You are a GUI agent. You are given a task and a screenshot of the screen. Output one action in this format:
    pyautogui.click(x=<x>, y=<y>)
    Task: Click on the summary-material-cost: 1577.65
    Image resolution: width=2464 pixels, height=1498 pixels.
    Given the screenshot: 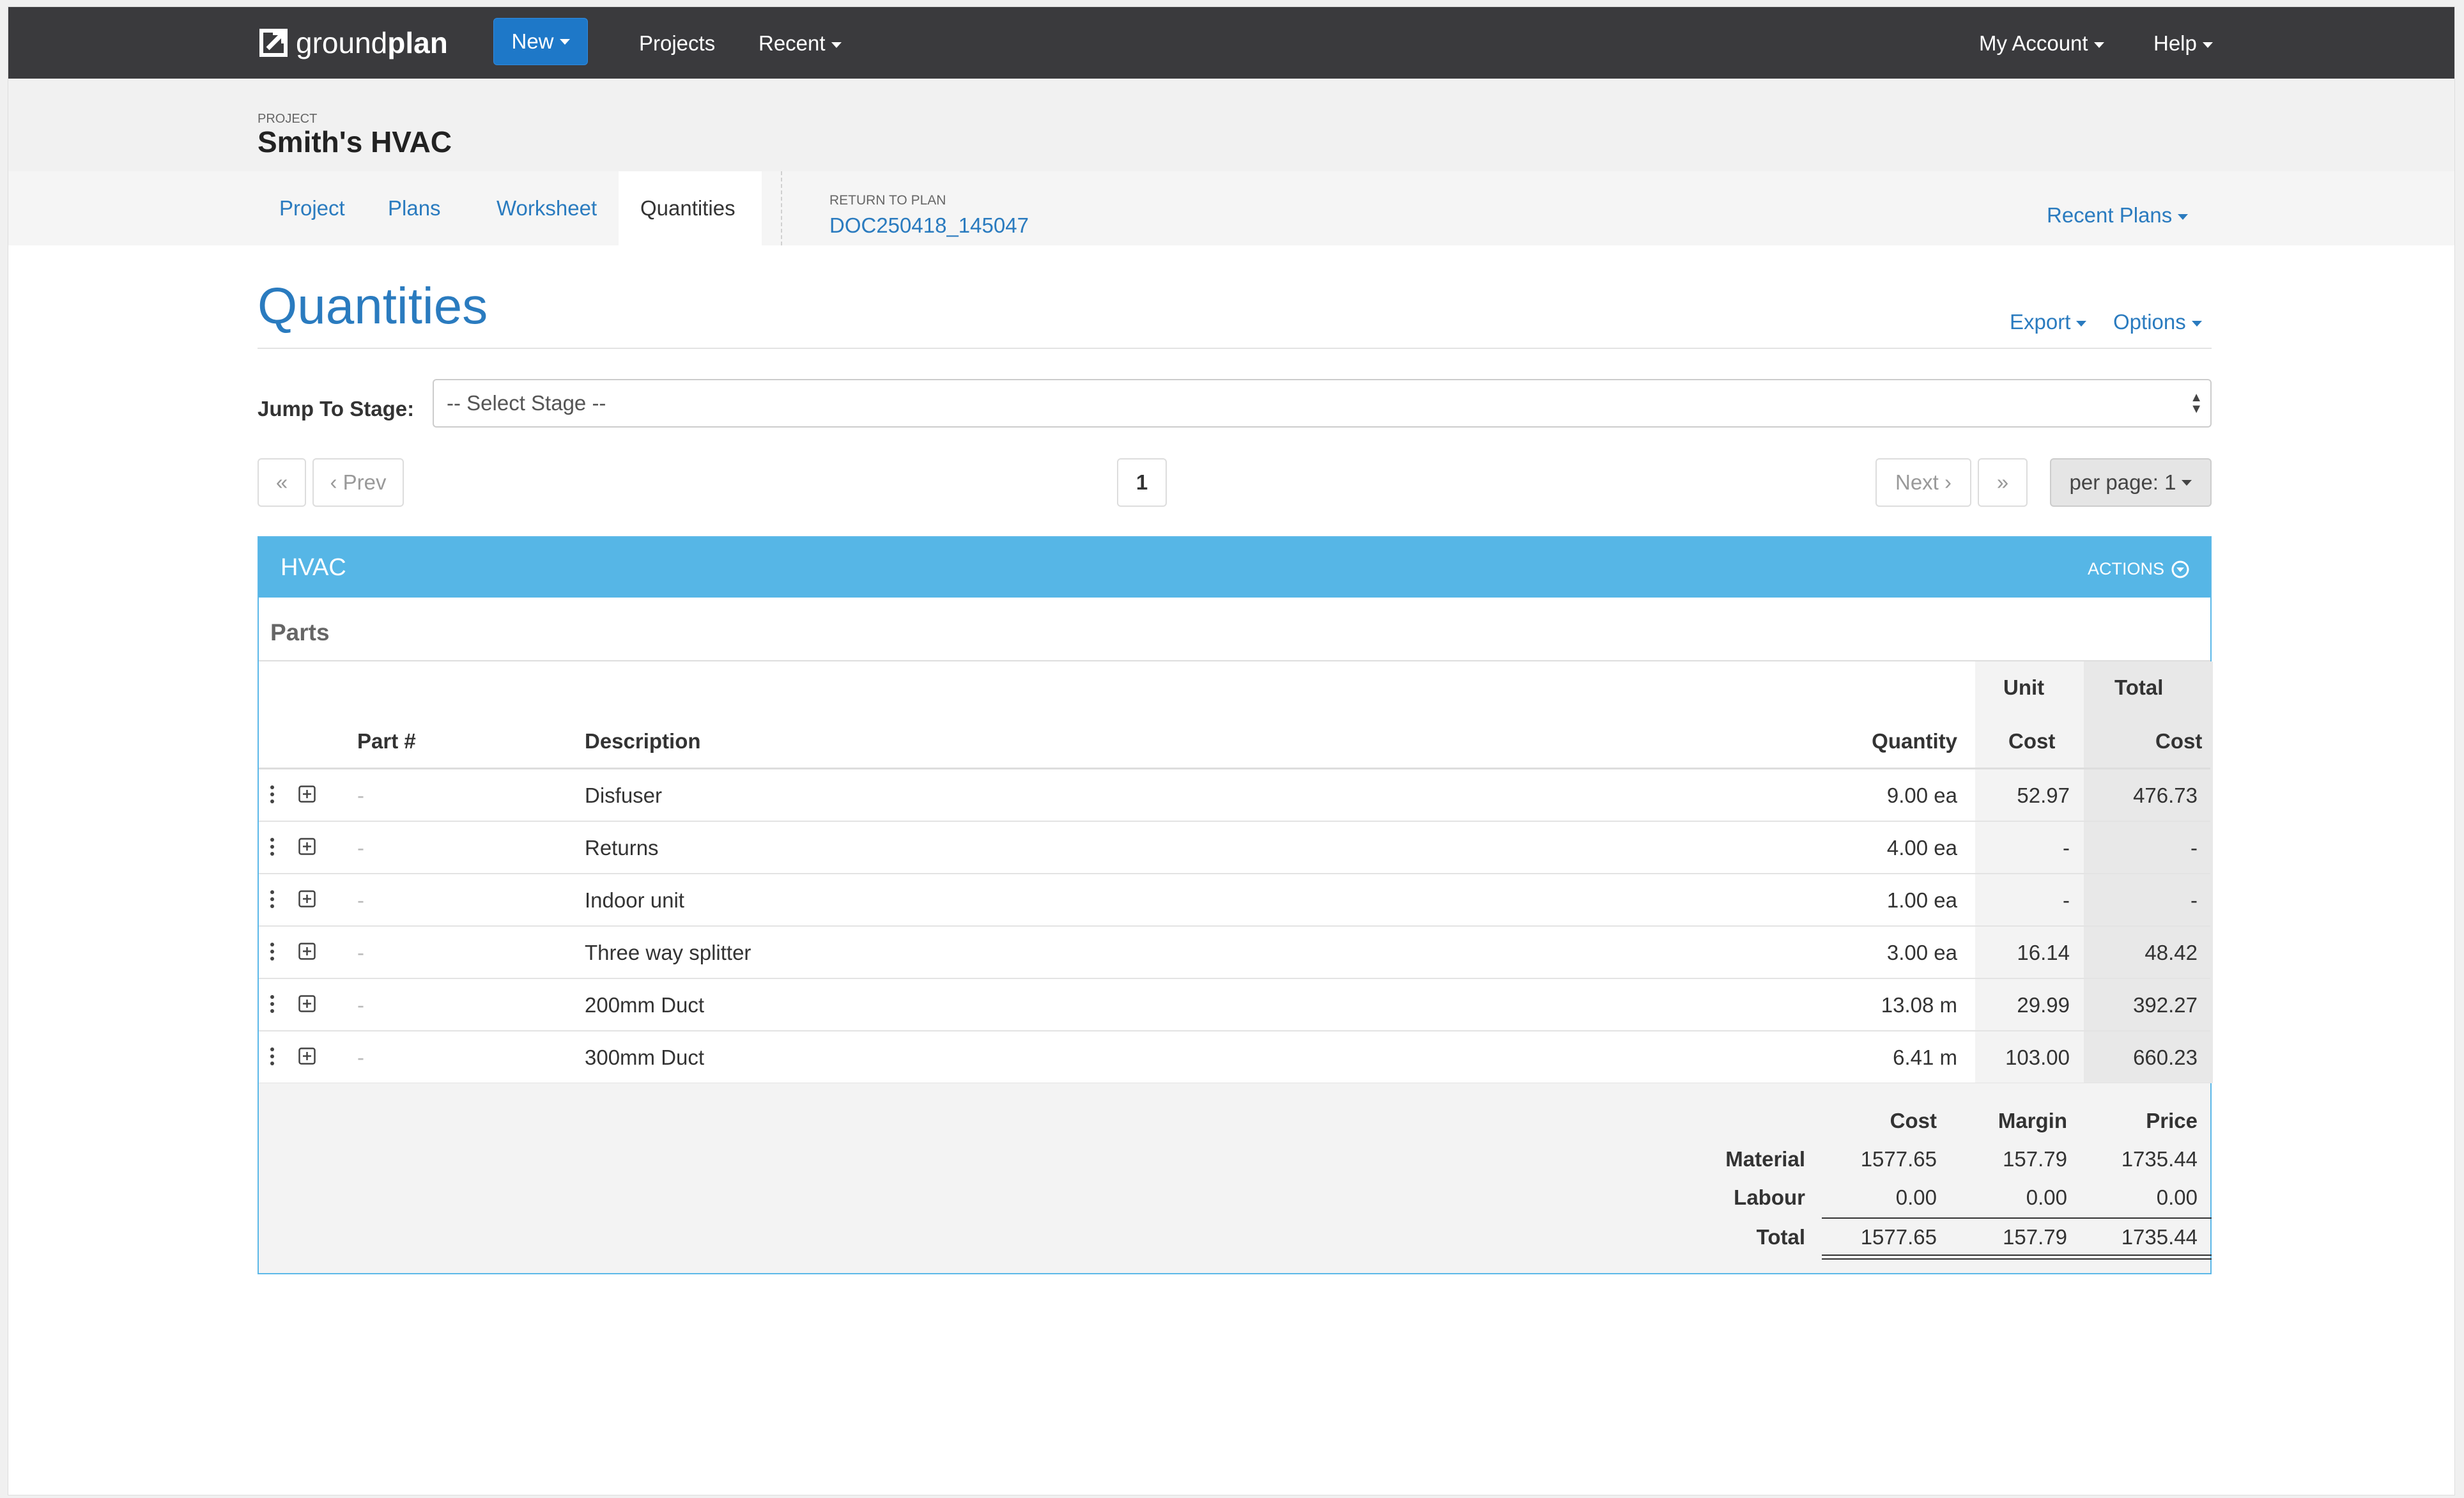 What is the action you would take?
    pyautogui.click(x=1898, y=1159)
    